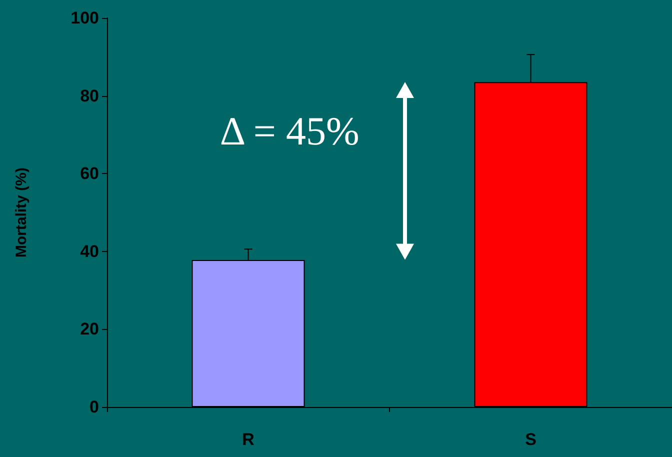 The height and width of the screenshot is (457, 672). Describe the element at coordinates (94, 407) in the screenshot. I see `y-tick-label: 0` at that location.